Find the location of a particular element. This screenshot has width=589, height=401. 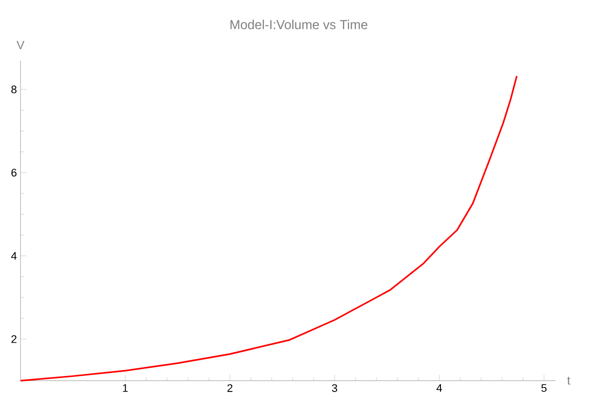

x-axis-title: t is located at coordinates (568, 380).